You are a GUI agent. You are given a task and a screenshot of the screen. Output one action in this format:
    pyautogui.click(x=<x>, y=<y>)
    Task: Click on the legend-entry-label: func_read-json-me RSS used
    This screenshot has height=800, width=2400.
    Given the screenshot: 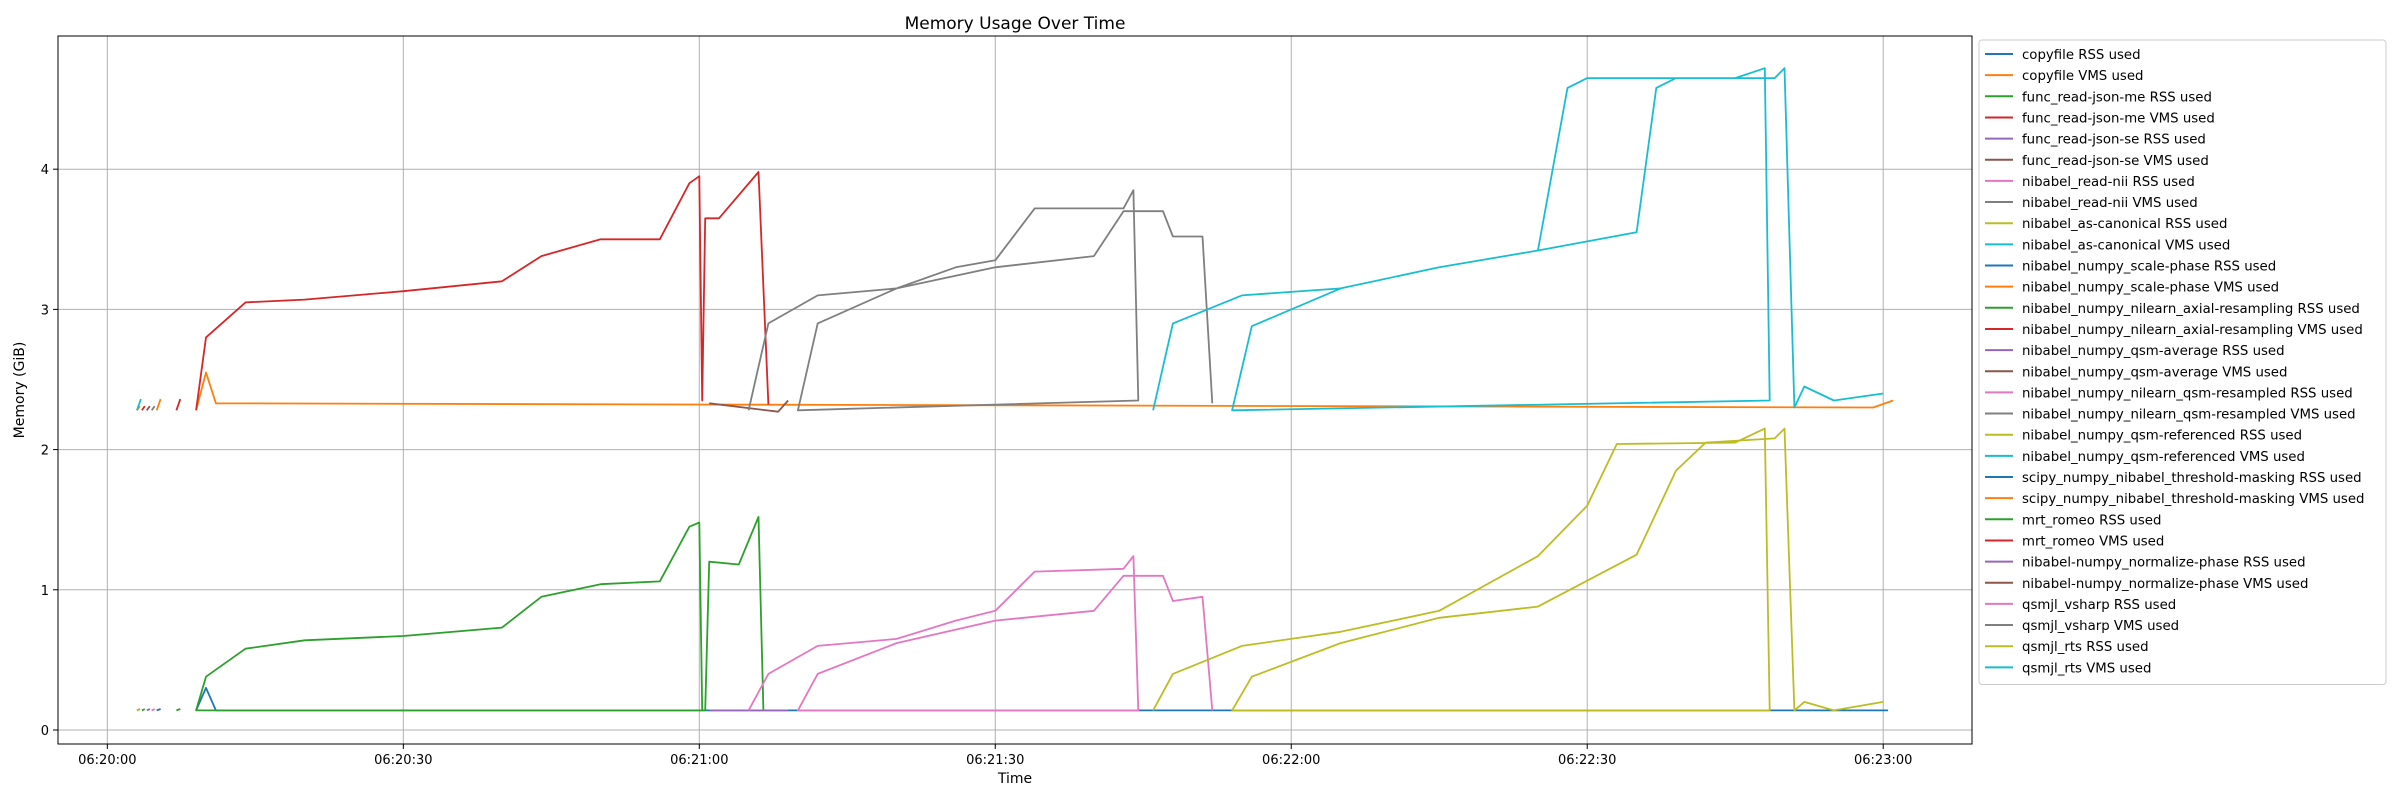 What is the action you would take?
    pyautogui.click(x=2117, y=97)
    